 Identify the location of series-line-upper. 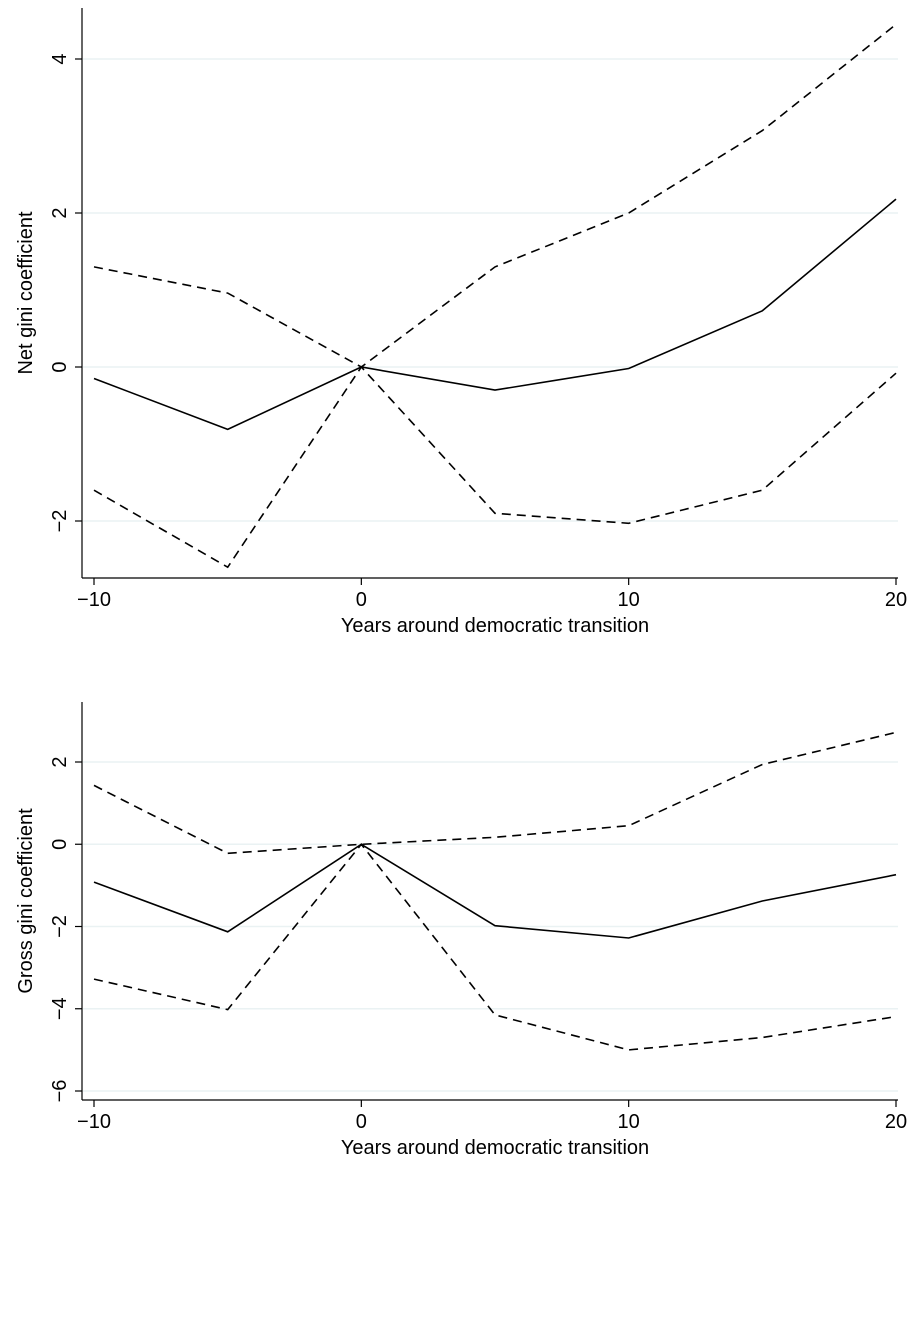
(495, 793).